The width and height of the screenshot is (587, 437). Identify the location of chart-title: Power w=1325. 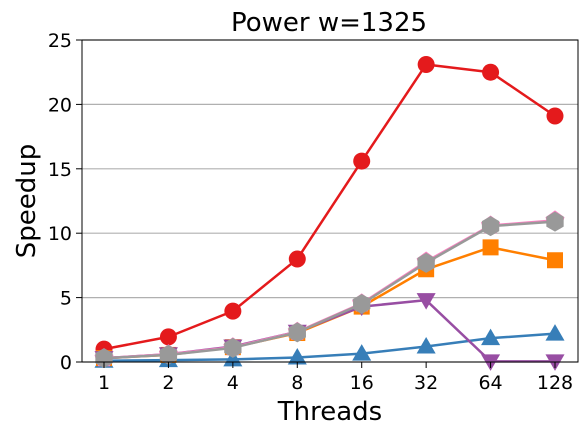
(329, 23).